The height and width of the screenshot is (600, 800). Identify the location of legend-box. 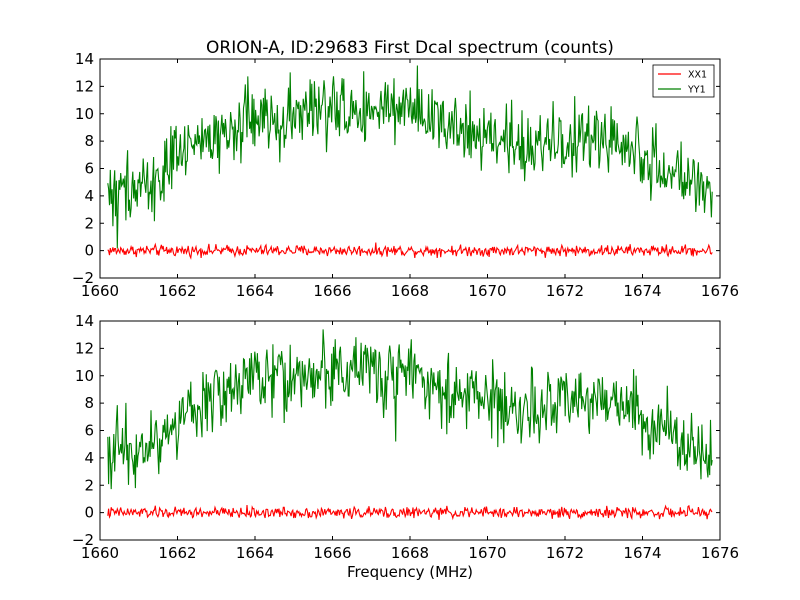
(683, 81).